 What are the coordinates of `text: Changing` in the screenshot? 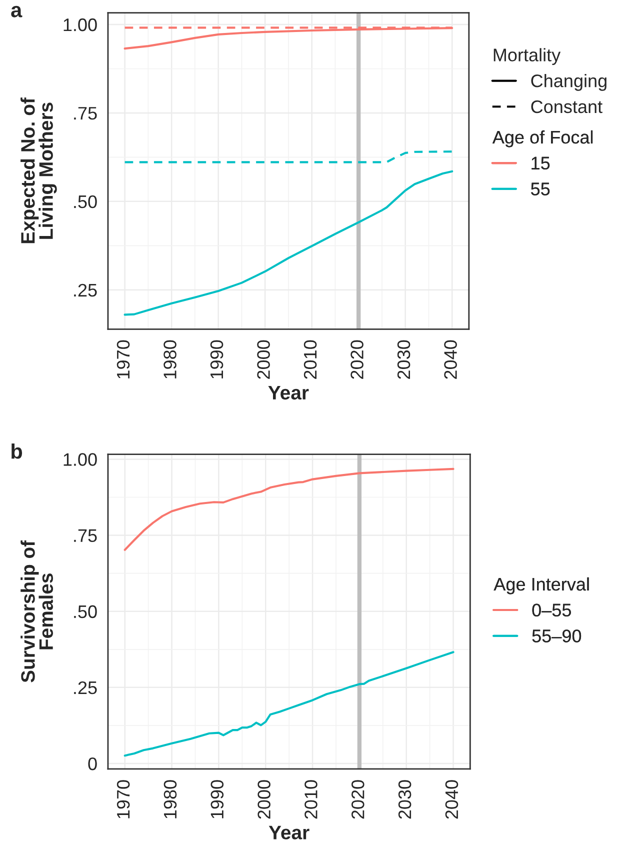 It's located at (568, 82).